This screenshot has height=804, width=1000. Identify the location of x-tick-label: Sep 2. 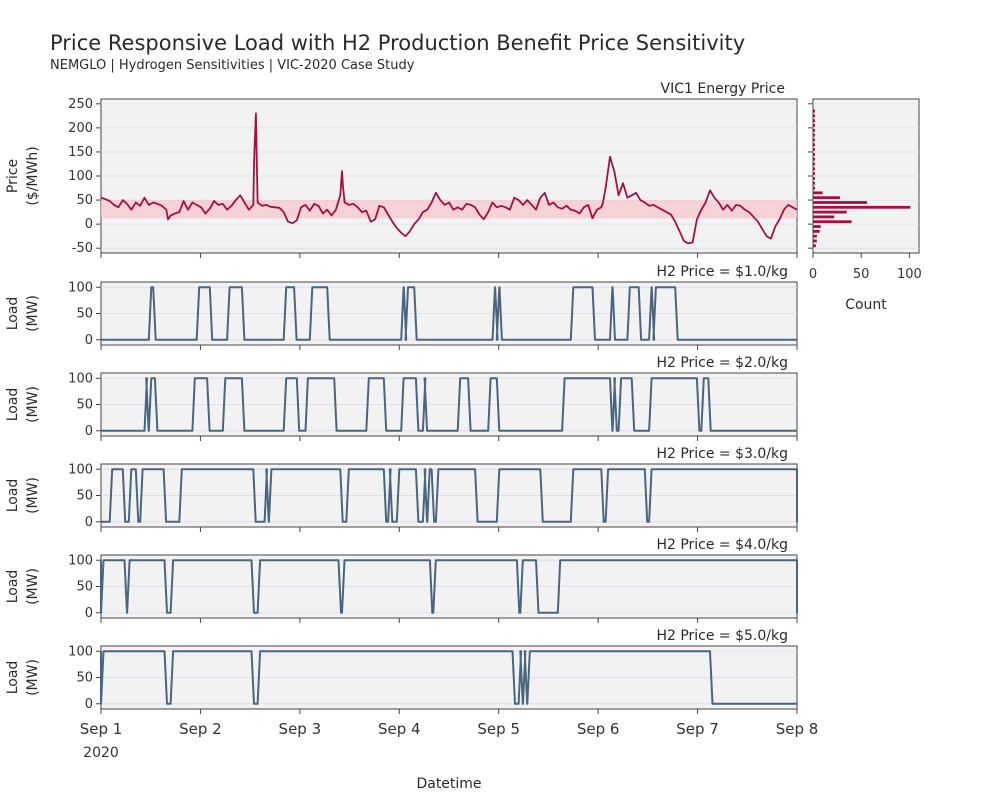
(200, 729).